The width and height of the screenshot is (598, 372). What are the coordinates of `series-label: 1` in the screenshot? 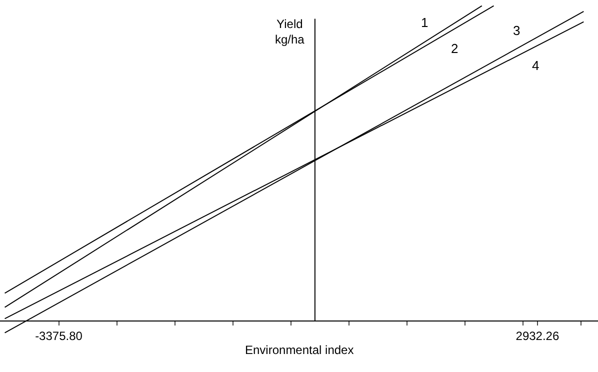 It's located at (424, 22).